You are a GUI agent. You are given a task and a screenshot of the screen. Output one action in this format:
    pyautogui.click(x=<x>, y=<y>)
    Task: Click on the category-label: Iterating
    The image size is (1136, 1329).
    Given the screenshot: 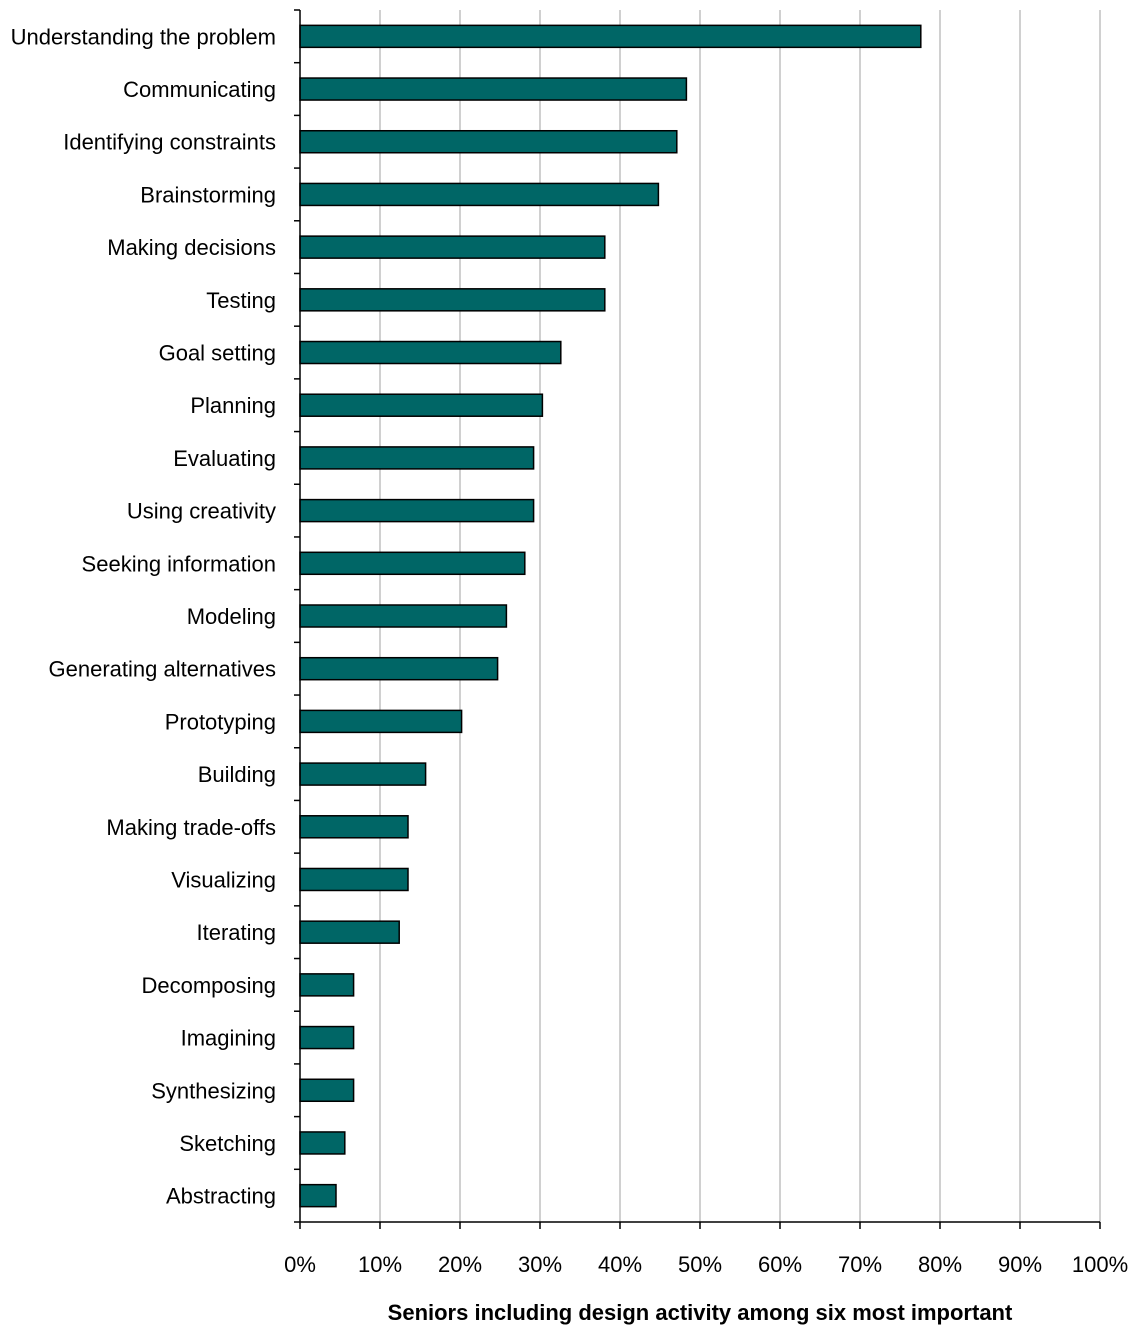 What is the action you would take?
    pyautogui.click(x=237, y=932)
    